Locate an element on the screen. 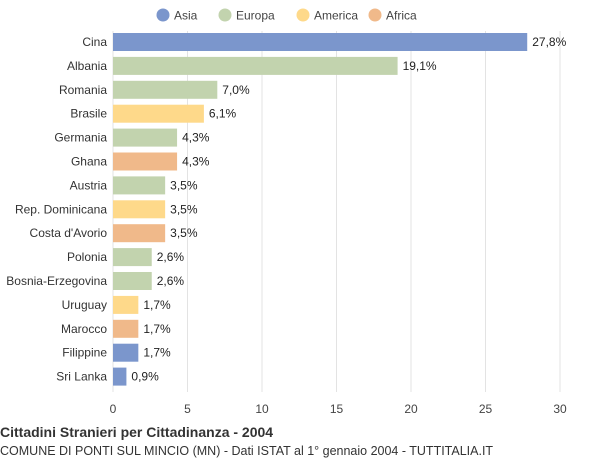  x-tick-label: 10 is located at coordinates (262, 409).